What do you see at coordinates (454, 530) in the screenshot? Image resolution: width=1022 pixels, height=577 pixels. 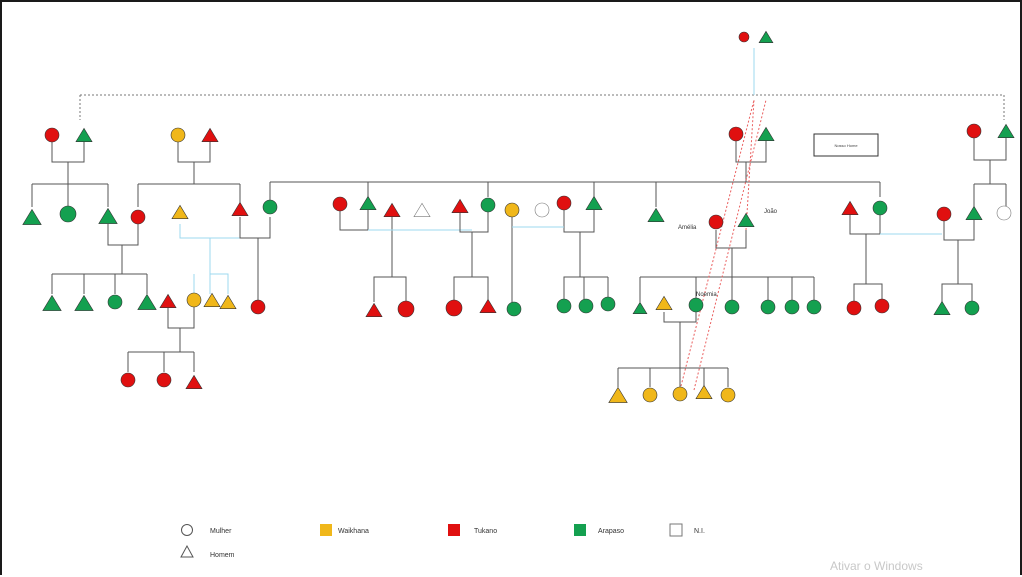 I see `legend-tukano-swatch` at bounding box center [454, 530].